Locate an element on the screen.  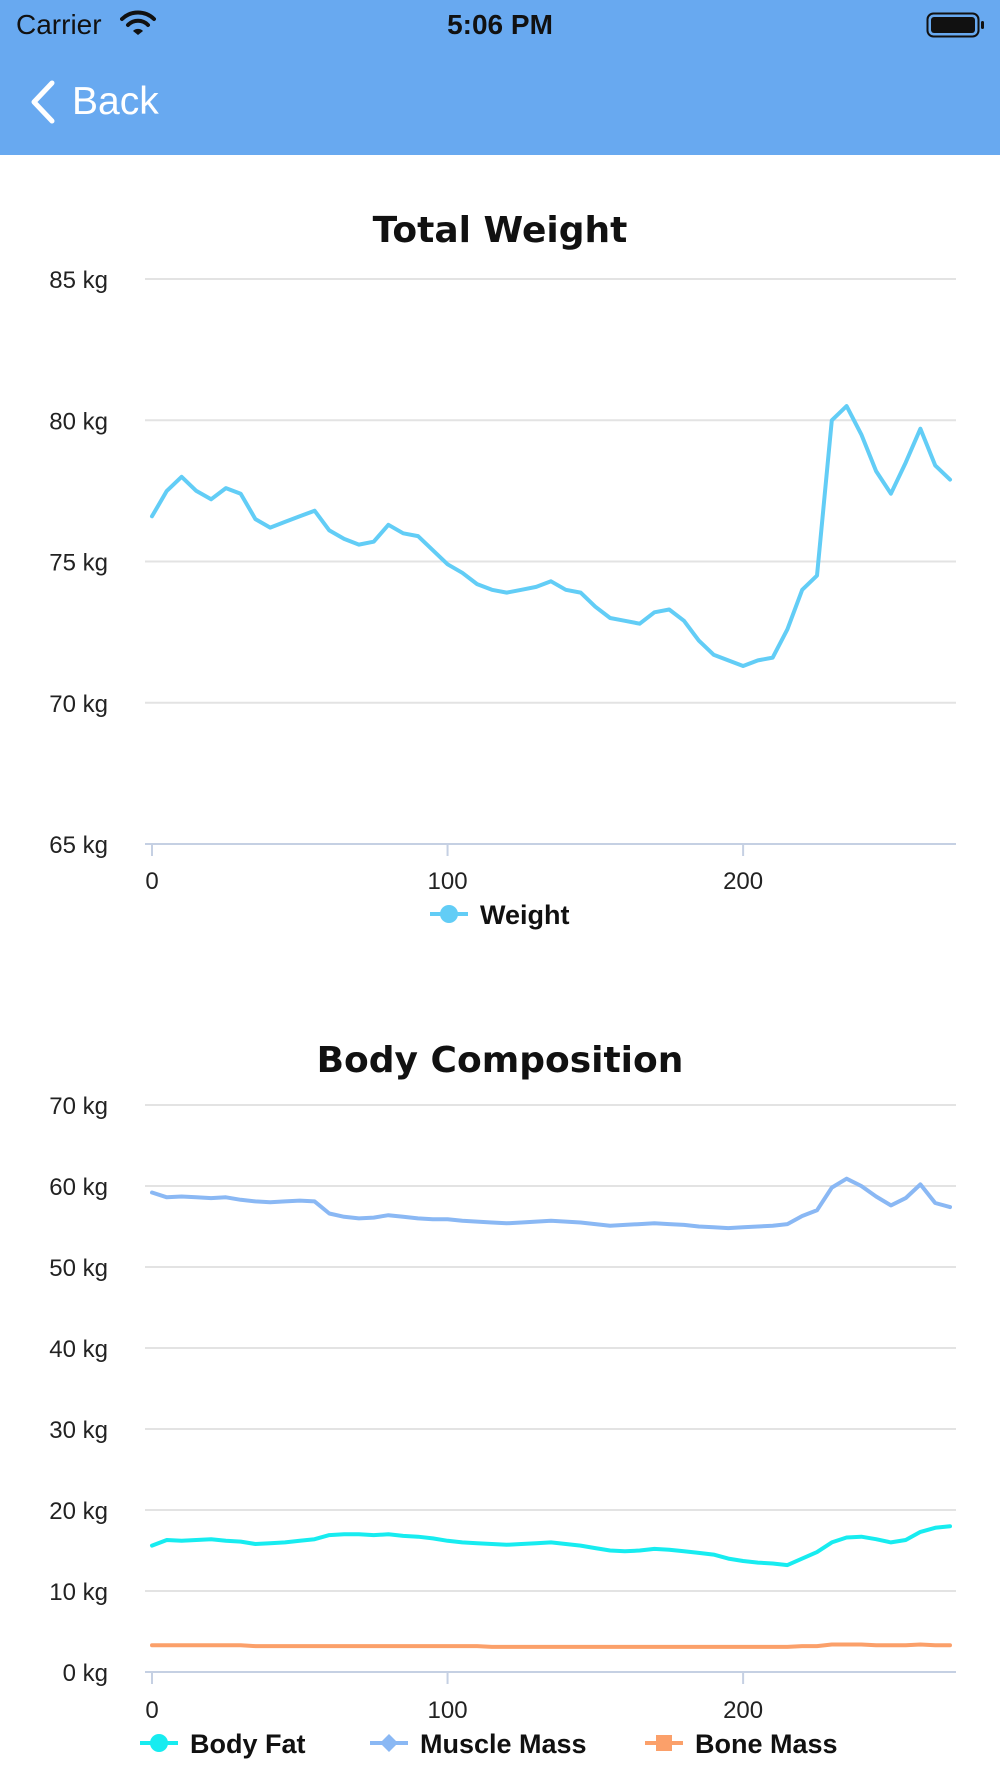
navigation-bar: Carrier 5:06 PM Back is located at coordinates (500, 77).